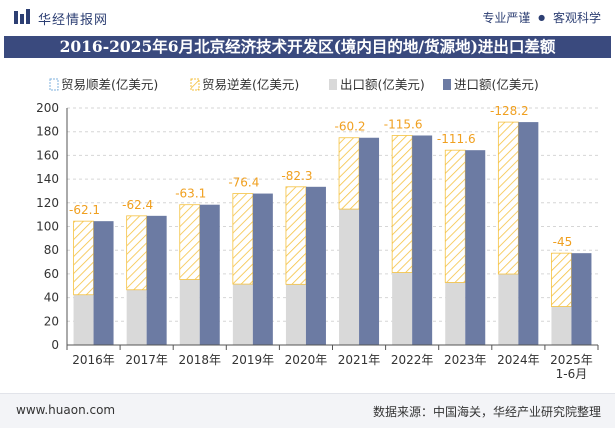 This screenshot has height=428, width=615. I want to click on x-tick-label: 2025年, so click(571, 360).